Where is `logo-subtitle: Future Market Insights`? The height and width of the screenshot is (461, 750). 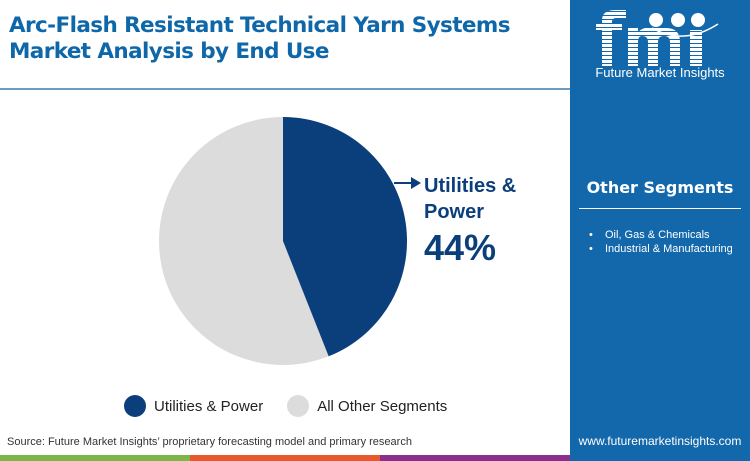 logo-subtitle: Future Market Insights is located at coordinates (660, 72).